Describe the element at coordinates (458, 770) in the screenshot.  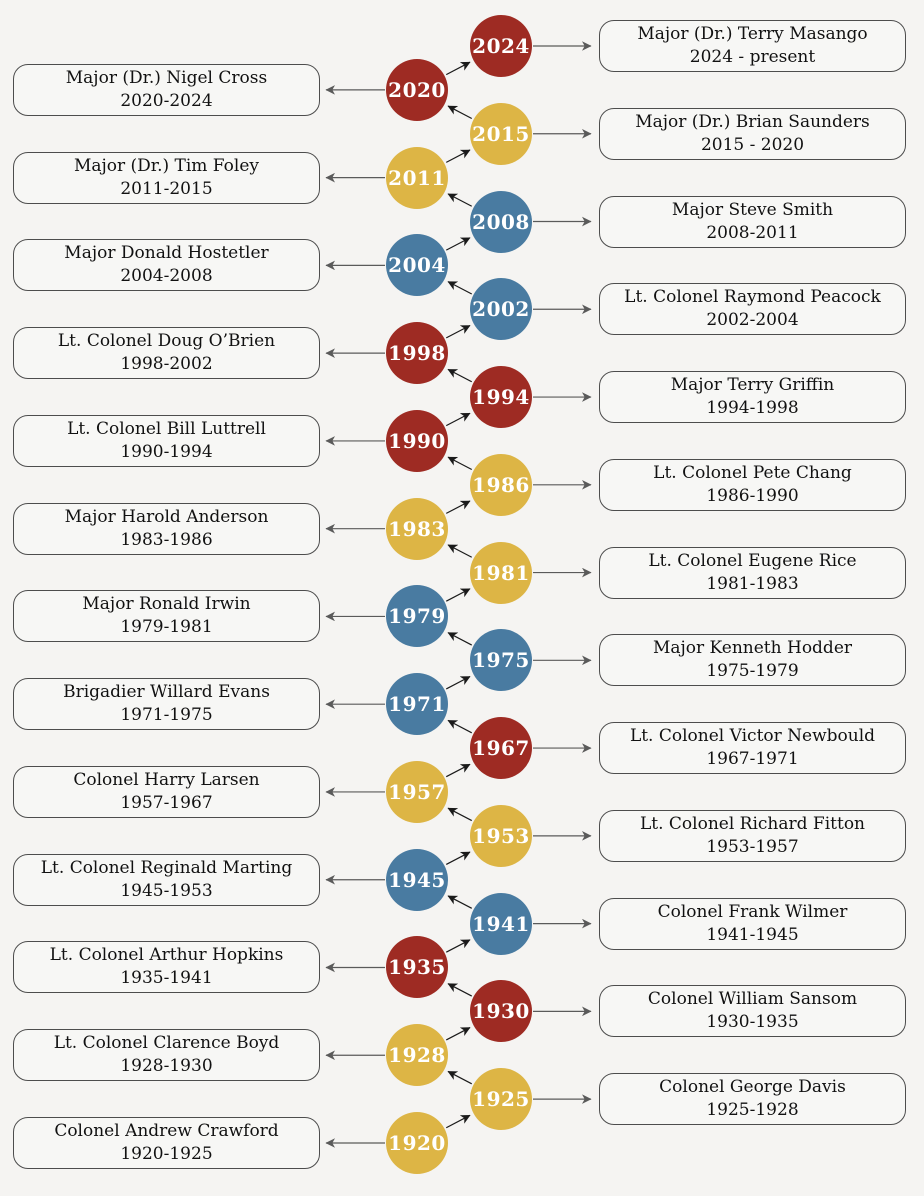
I see `chain-arrow-1957-to-1967` at that location.